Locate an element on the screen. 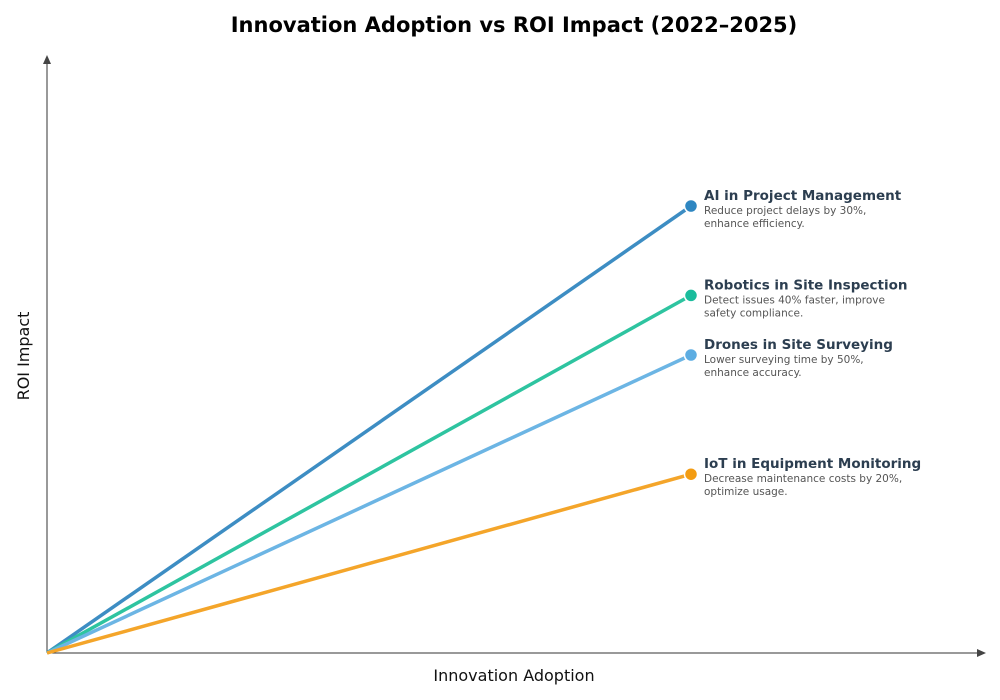 The image size is (1000, 700). series-description-robotics-in-site-inspection: Detect issues 40% faster, improve is located at coordinates (794, 300).